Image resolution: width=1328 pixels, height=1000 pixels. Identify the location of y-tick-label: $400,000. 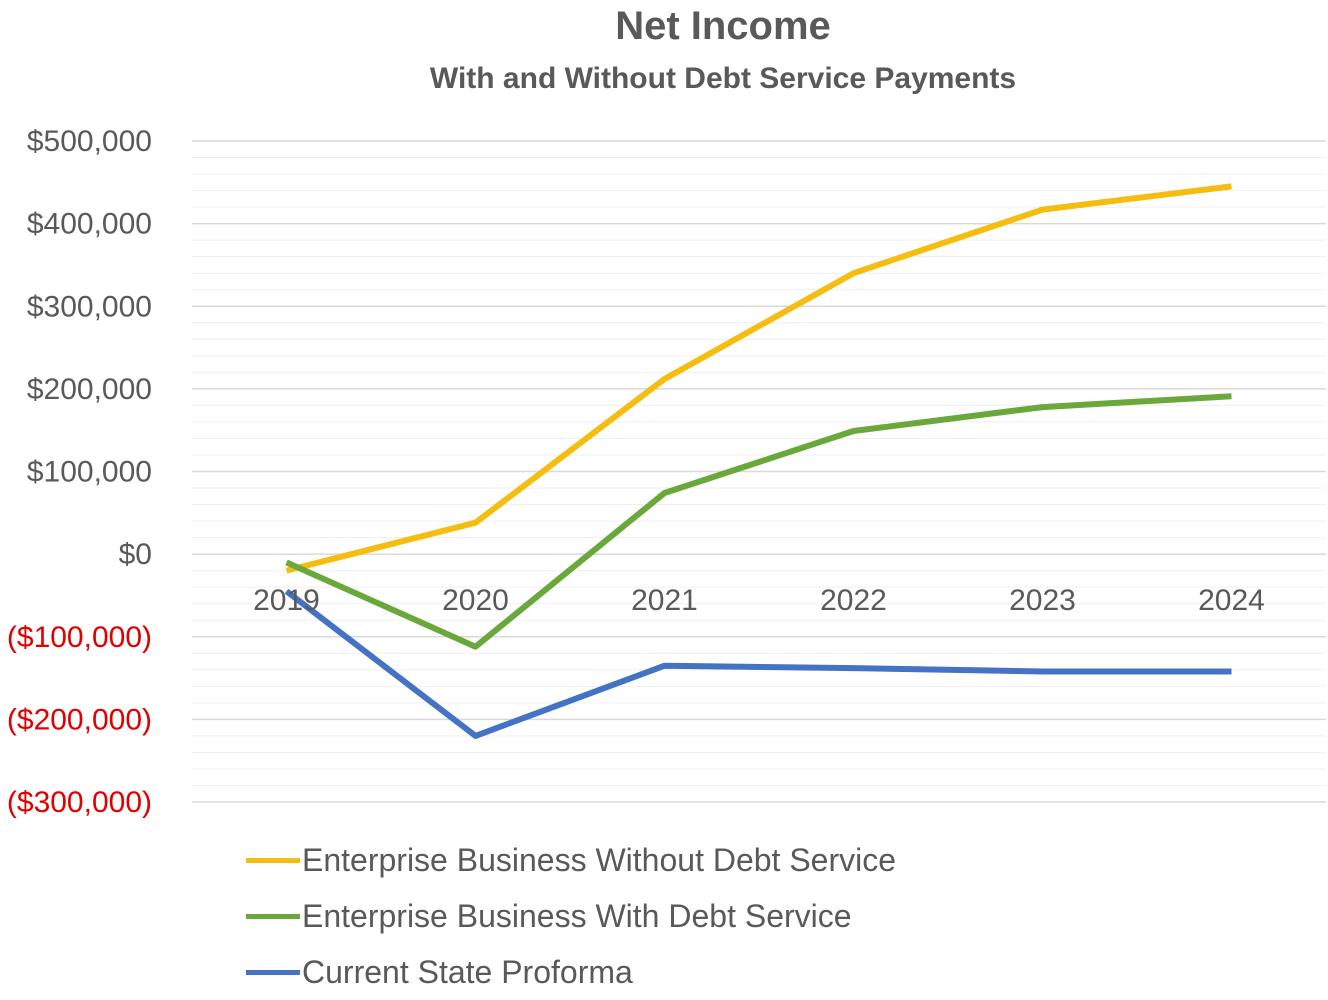
(89, 224).